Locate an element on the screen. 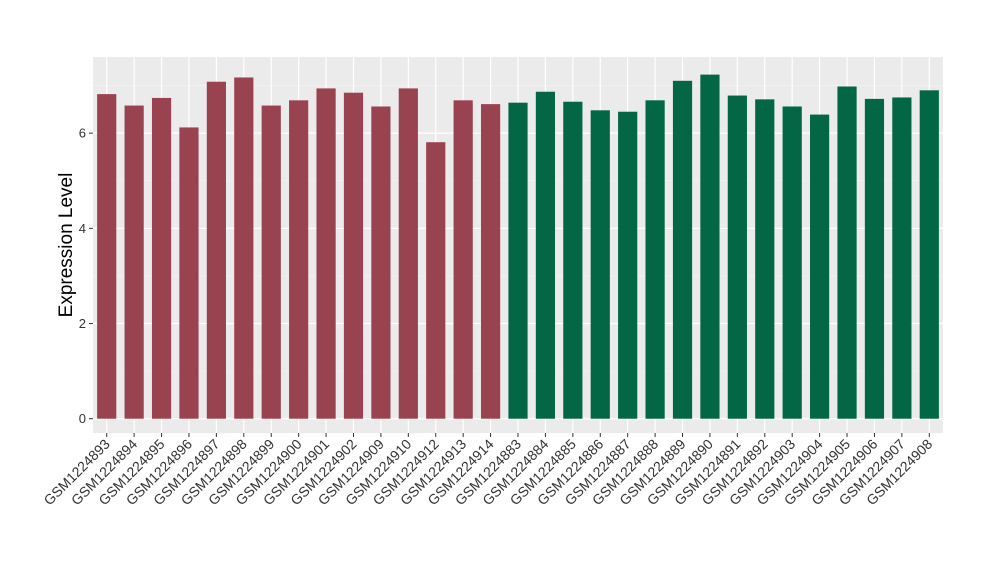 This screenshot has height=580, width=1000. y-tick-label: 0 is located at coordinates (82, 418).